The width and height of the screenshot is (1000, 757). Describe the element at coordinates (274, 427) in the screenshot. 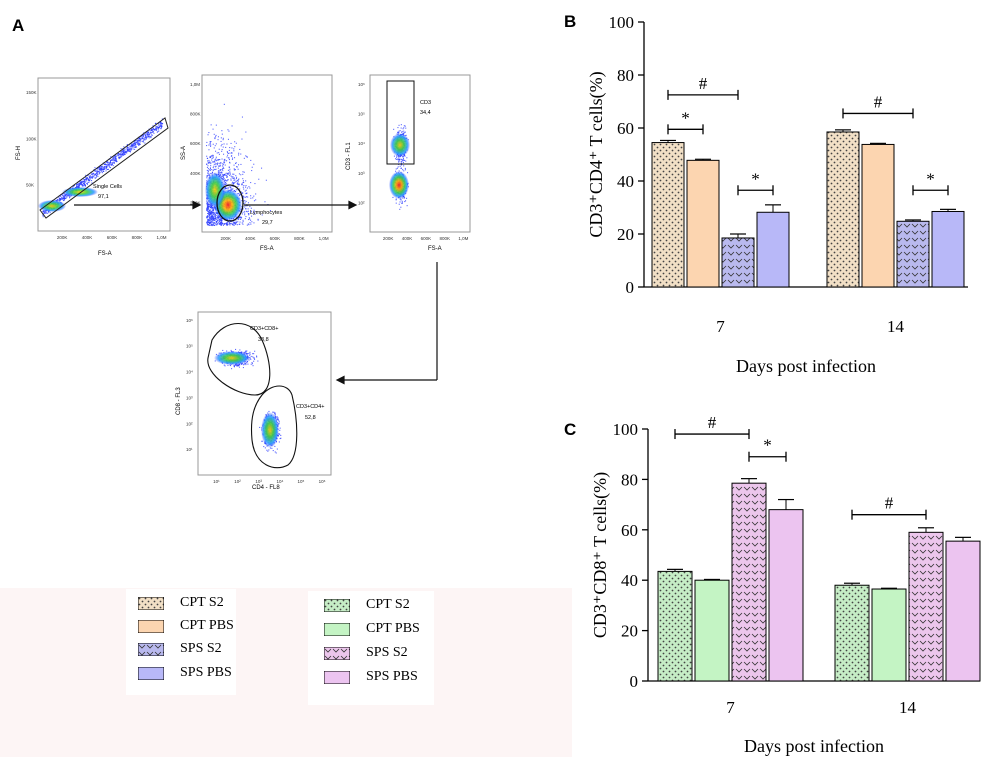

I see `cd4-gate` at that location.